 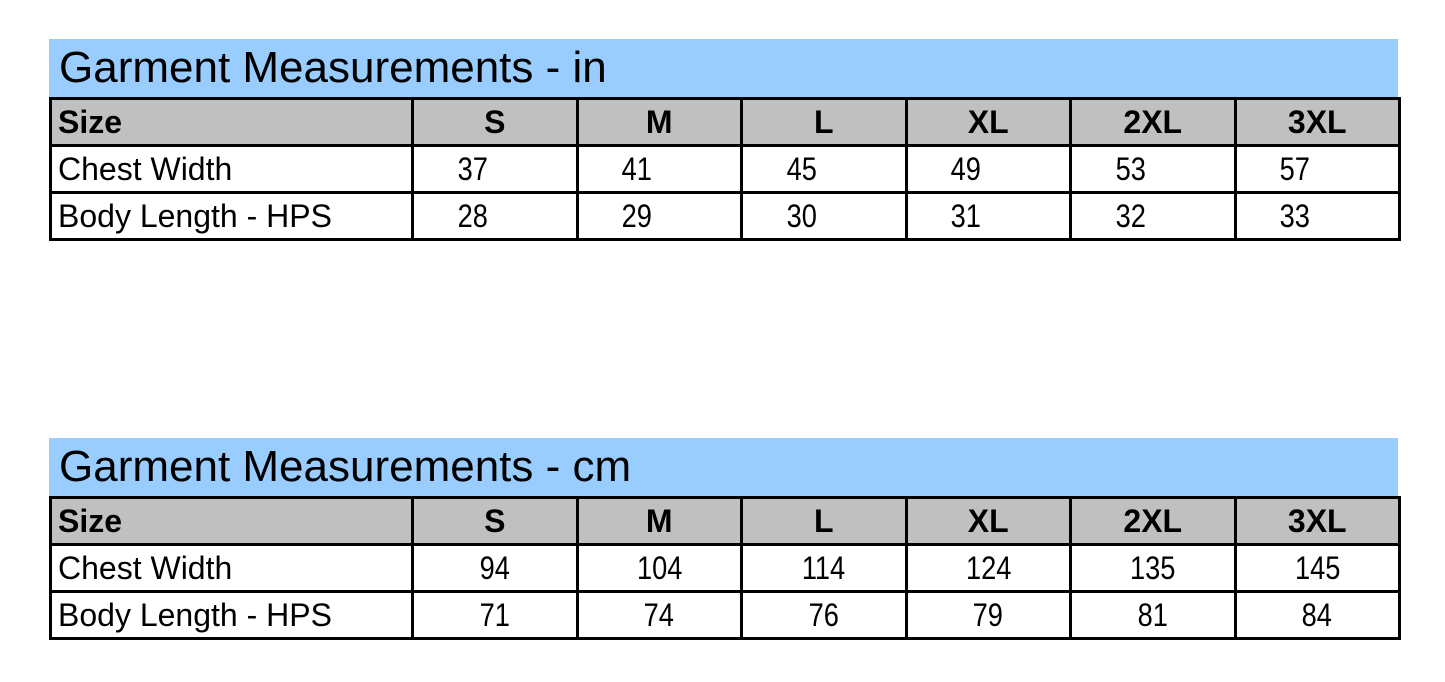 I want to click on value: 94, so click(x=494, y=568).